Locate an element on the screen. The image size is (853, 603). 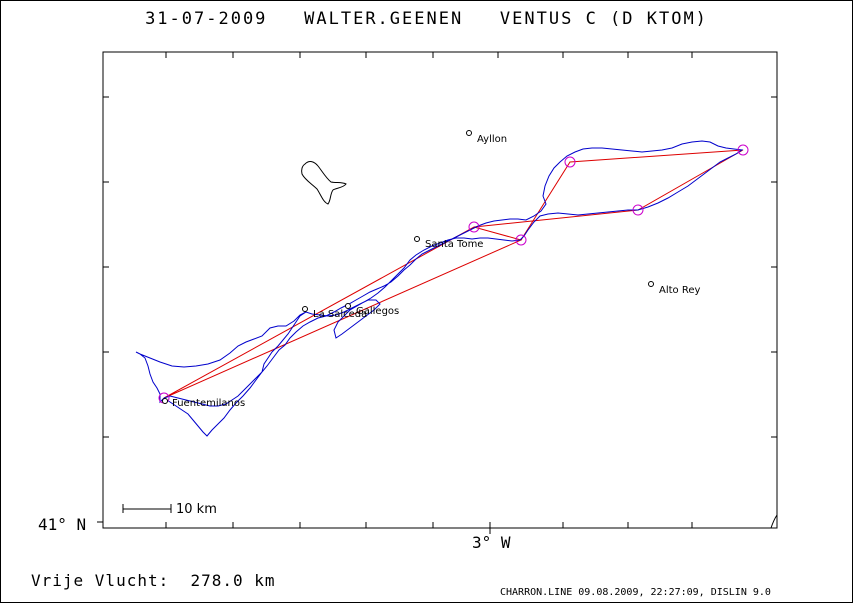
place-fuentemilanos: Fuentemilanos is located at coordinates (203, 403).